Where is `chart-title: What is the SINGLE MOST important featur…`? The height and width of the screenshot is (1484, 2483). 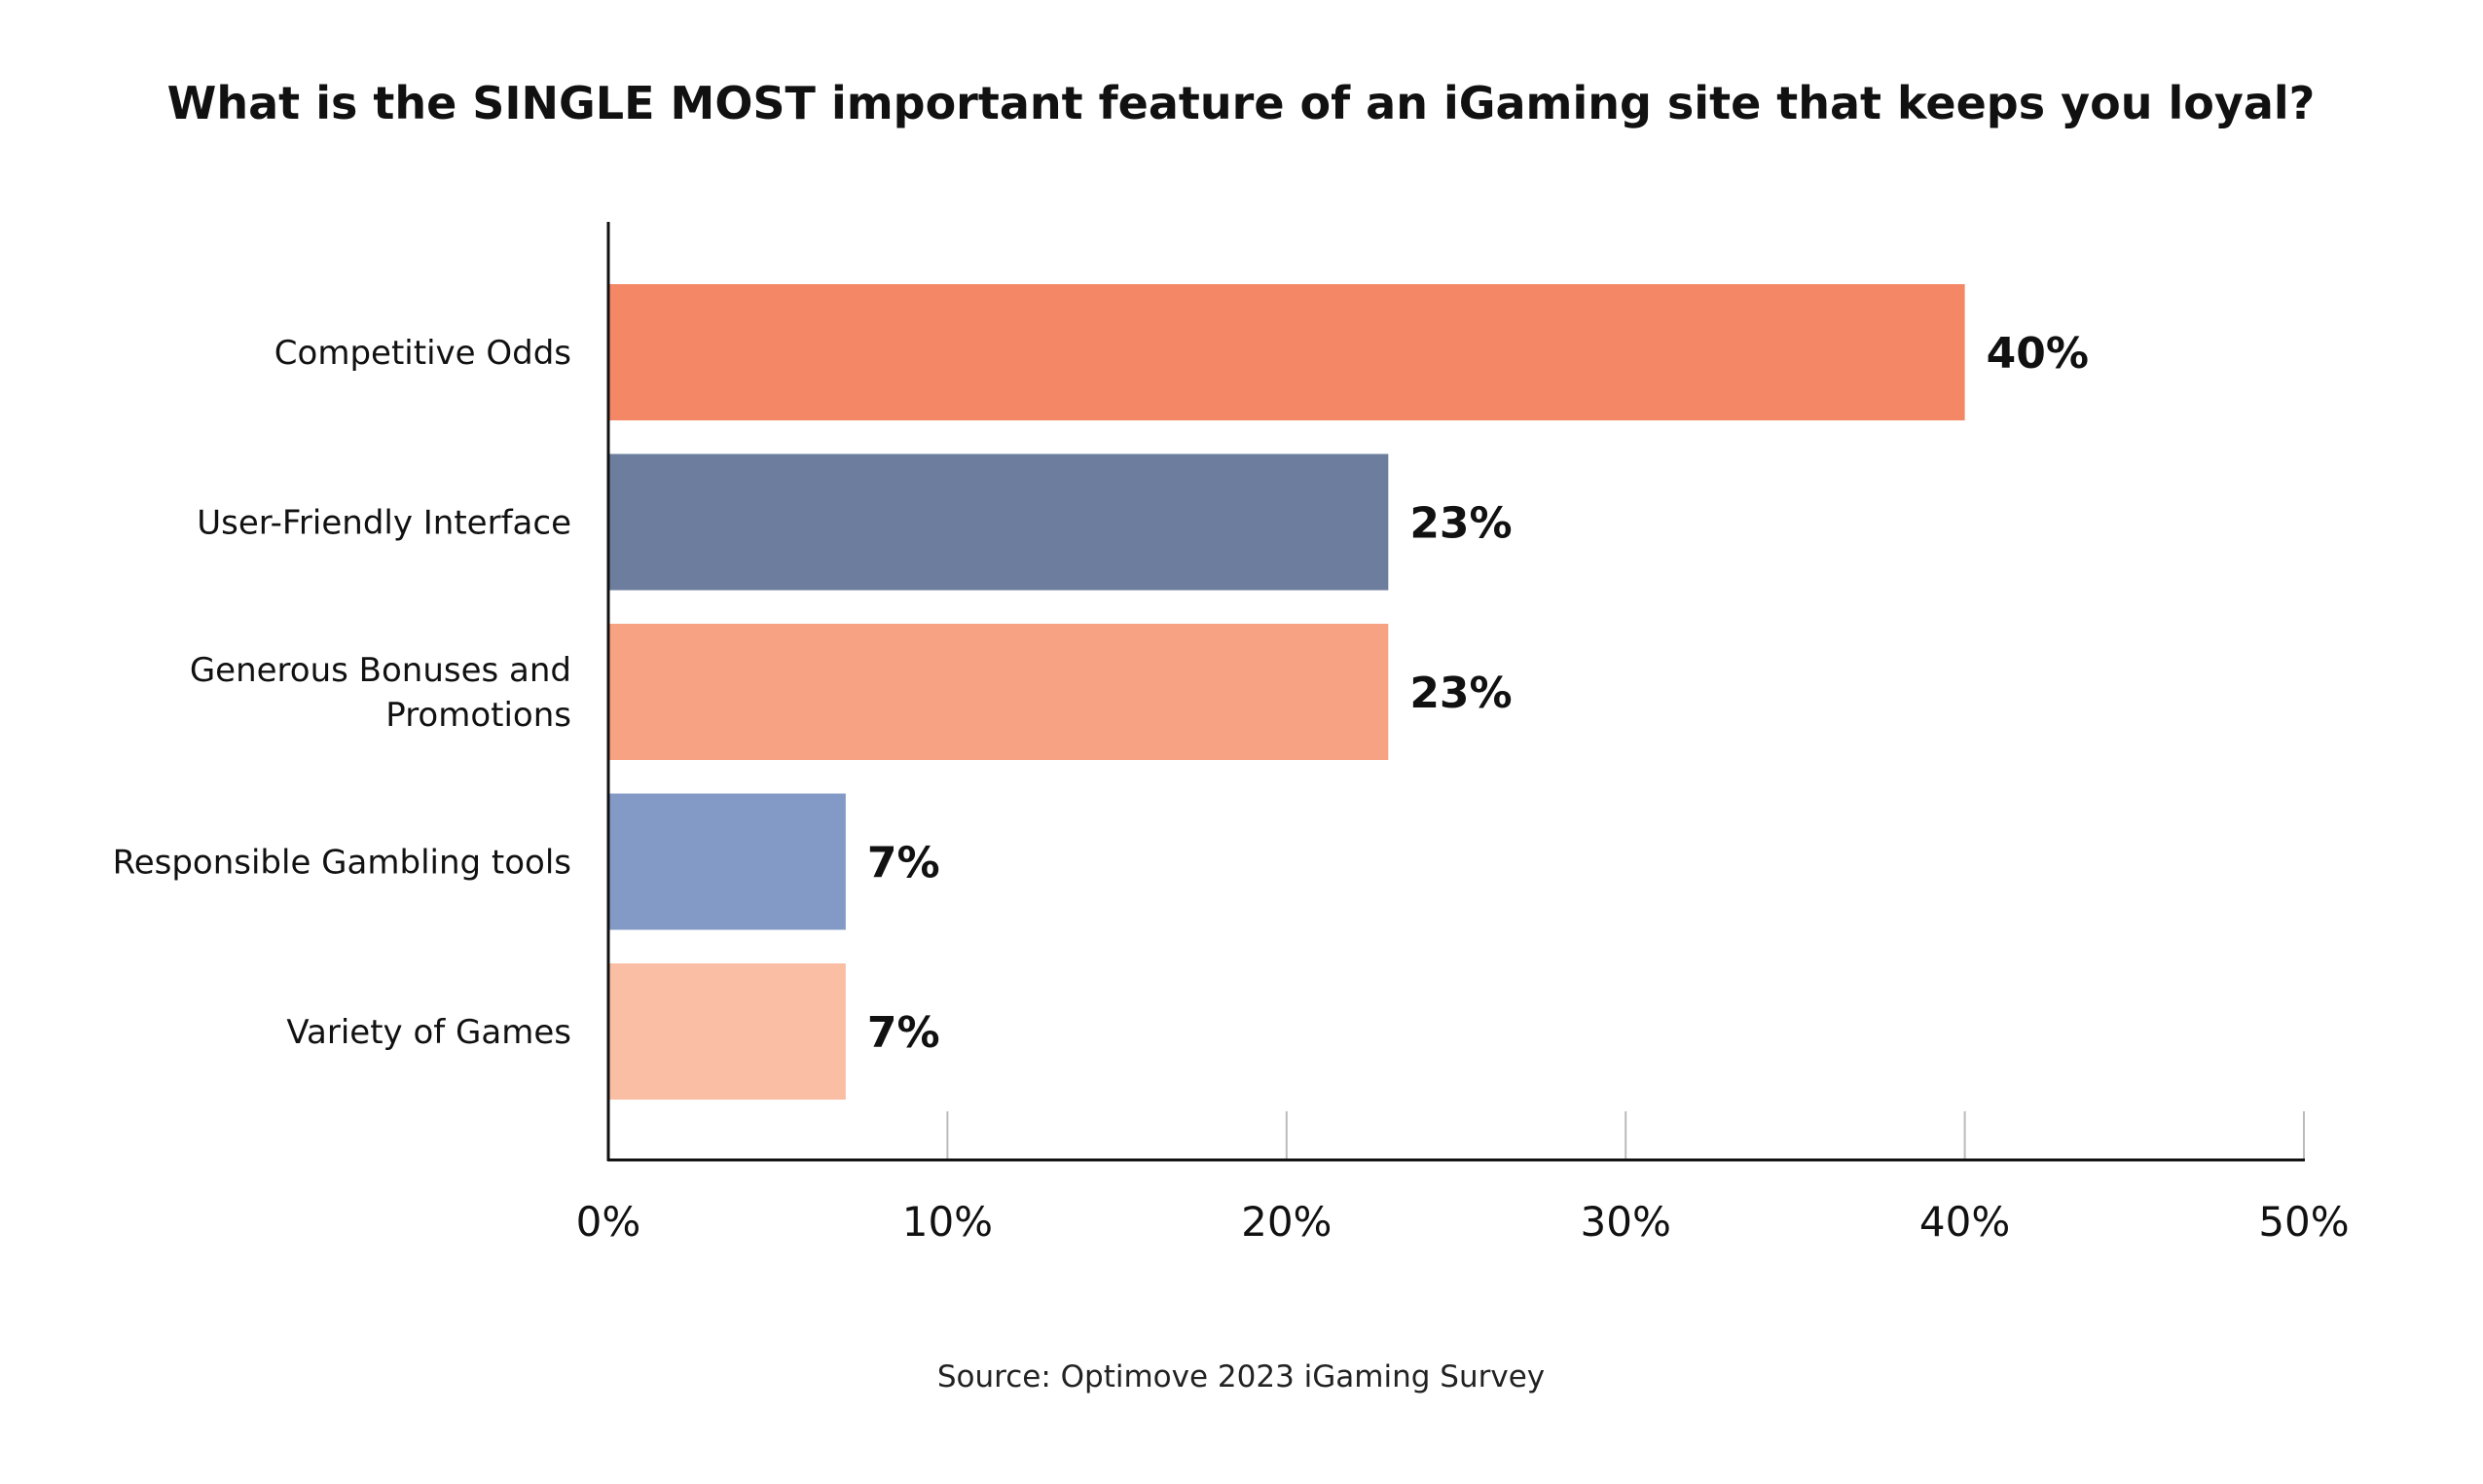
chart-title: What is the SINGLE MOST important featur… is located at coordinates (1241, 103).